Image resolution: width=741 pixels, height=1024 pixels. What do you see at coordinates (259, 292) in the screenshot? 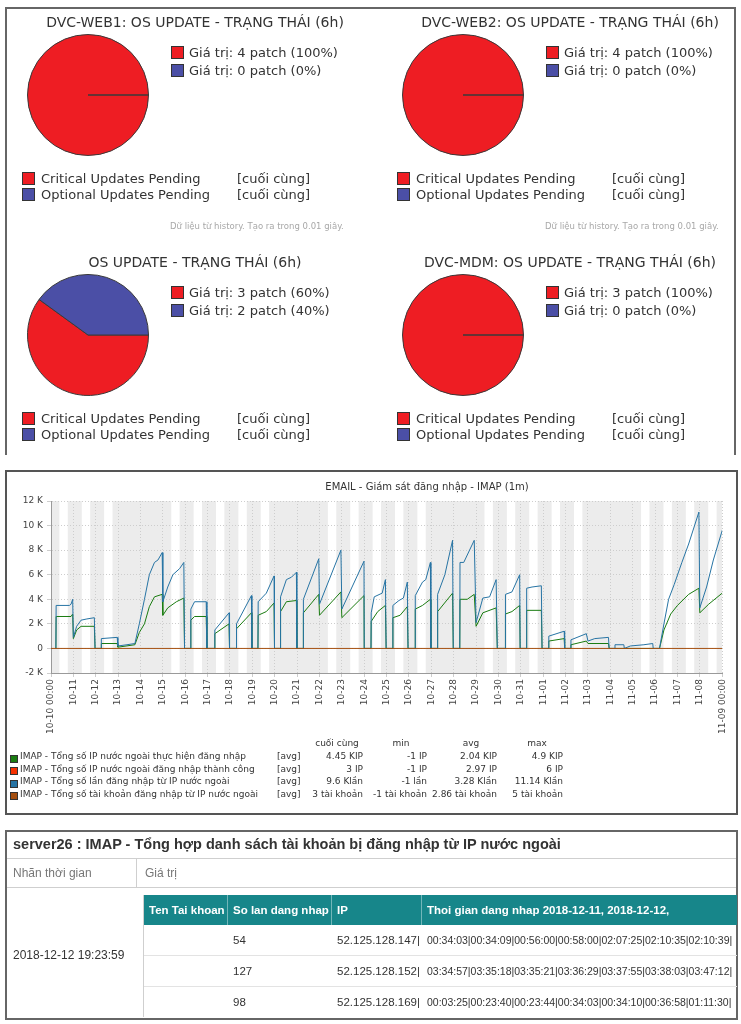
I see `text: Giá trị: 3 patch (60%)` at bounding box center [259, 292].